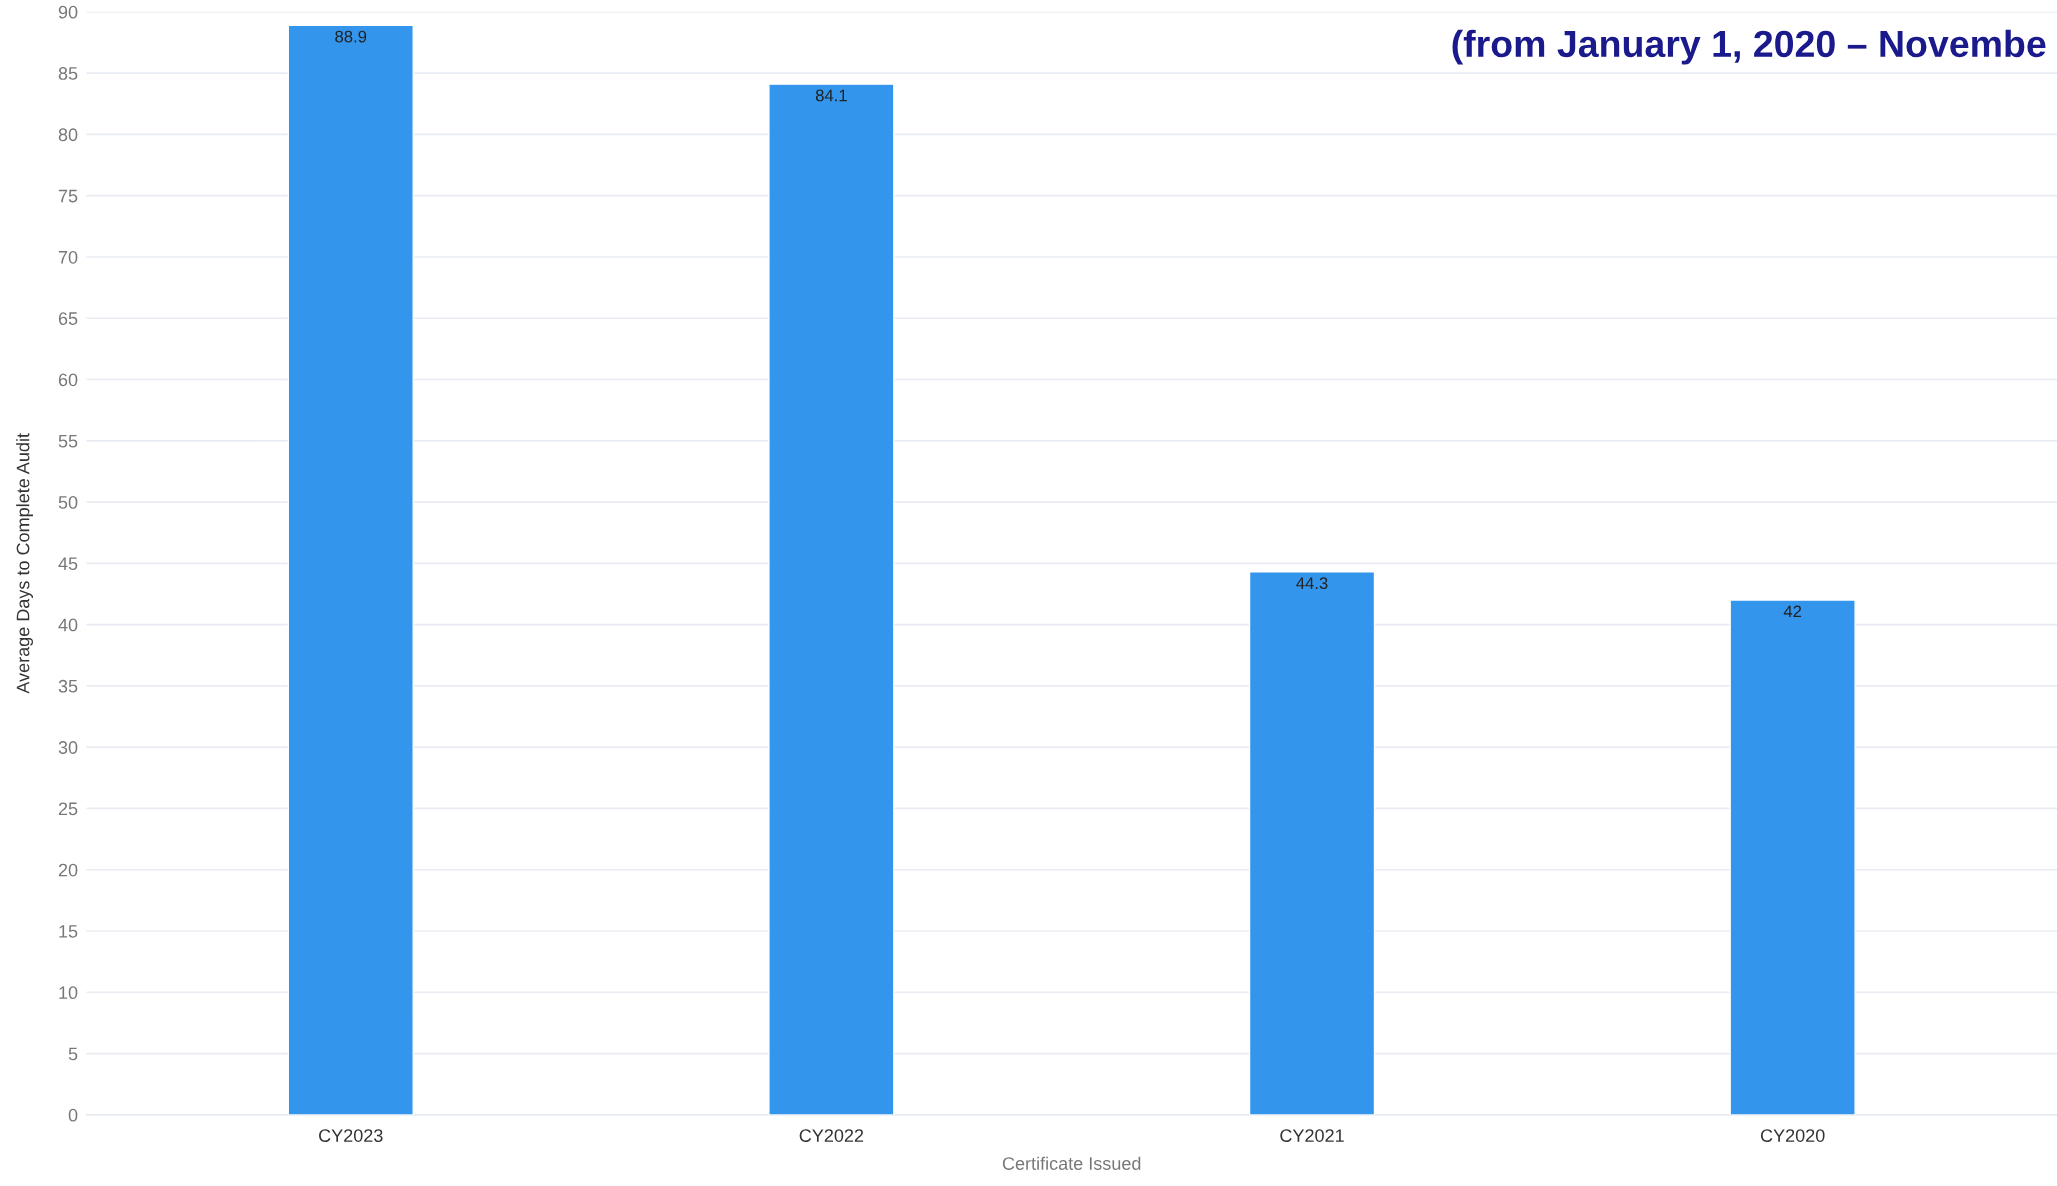  What do you see at coordinates (68, 870) in the screenshot?
I see `y-tick-label: 20` at bounding box center [68, 870].